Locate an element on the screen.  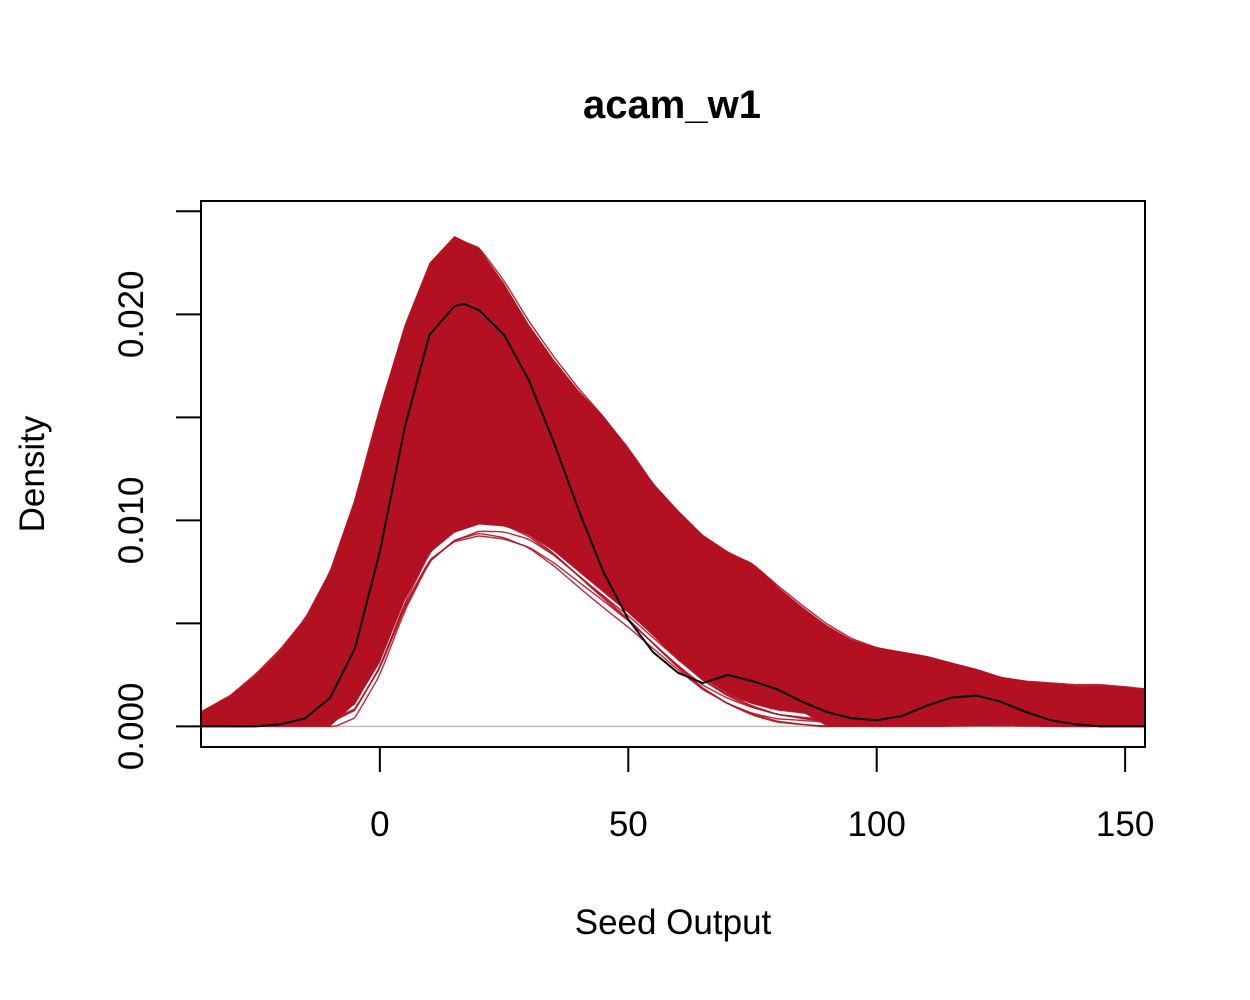
x-tick-label: 100 is located at coordinates (877, 824).